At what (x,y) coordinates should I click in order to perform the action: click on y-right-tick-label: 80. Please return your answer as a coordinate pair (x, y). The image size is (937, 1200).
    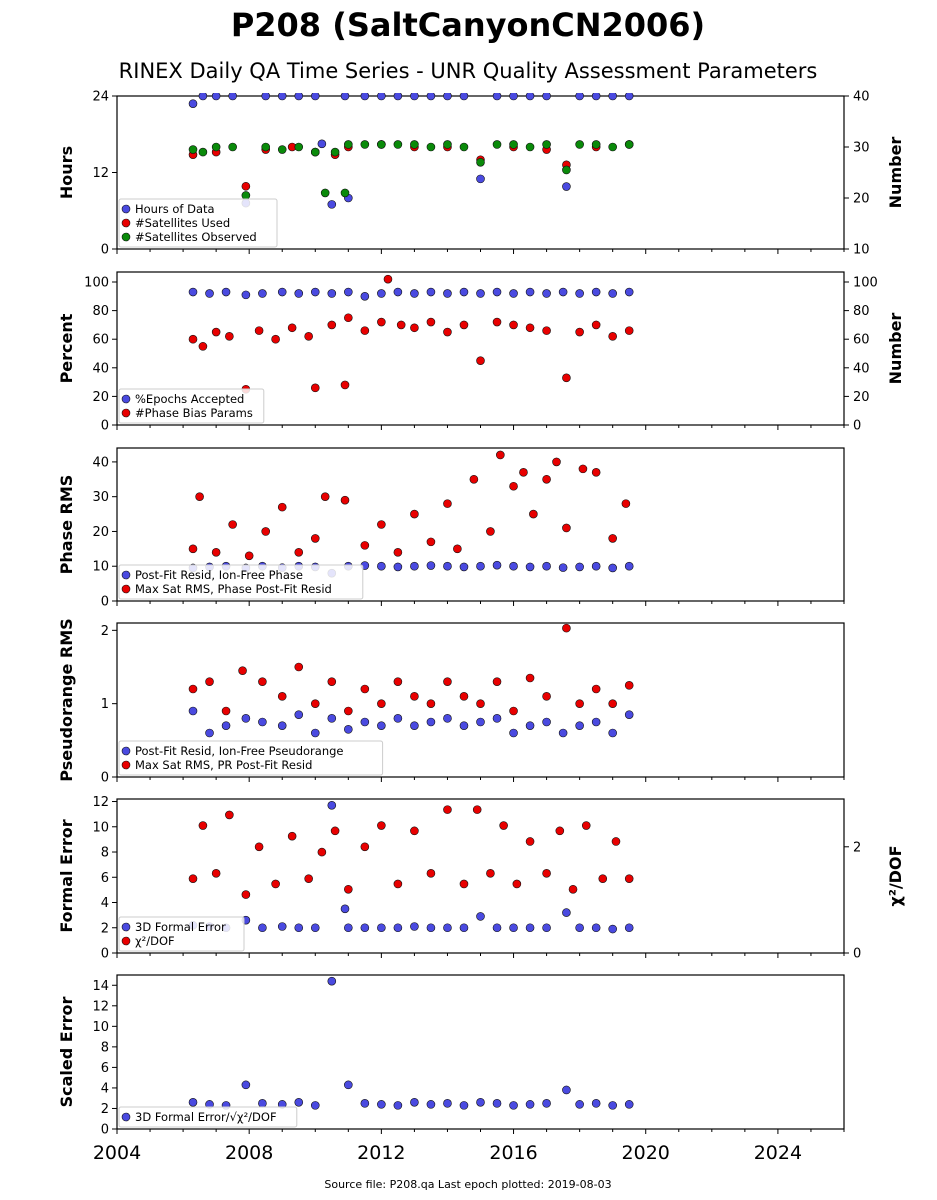
    Looking at the image, I should click on (861, 311).